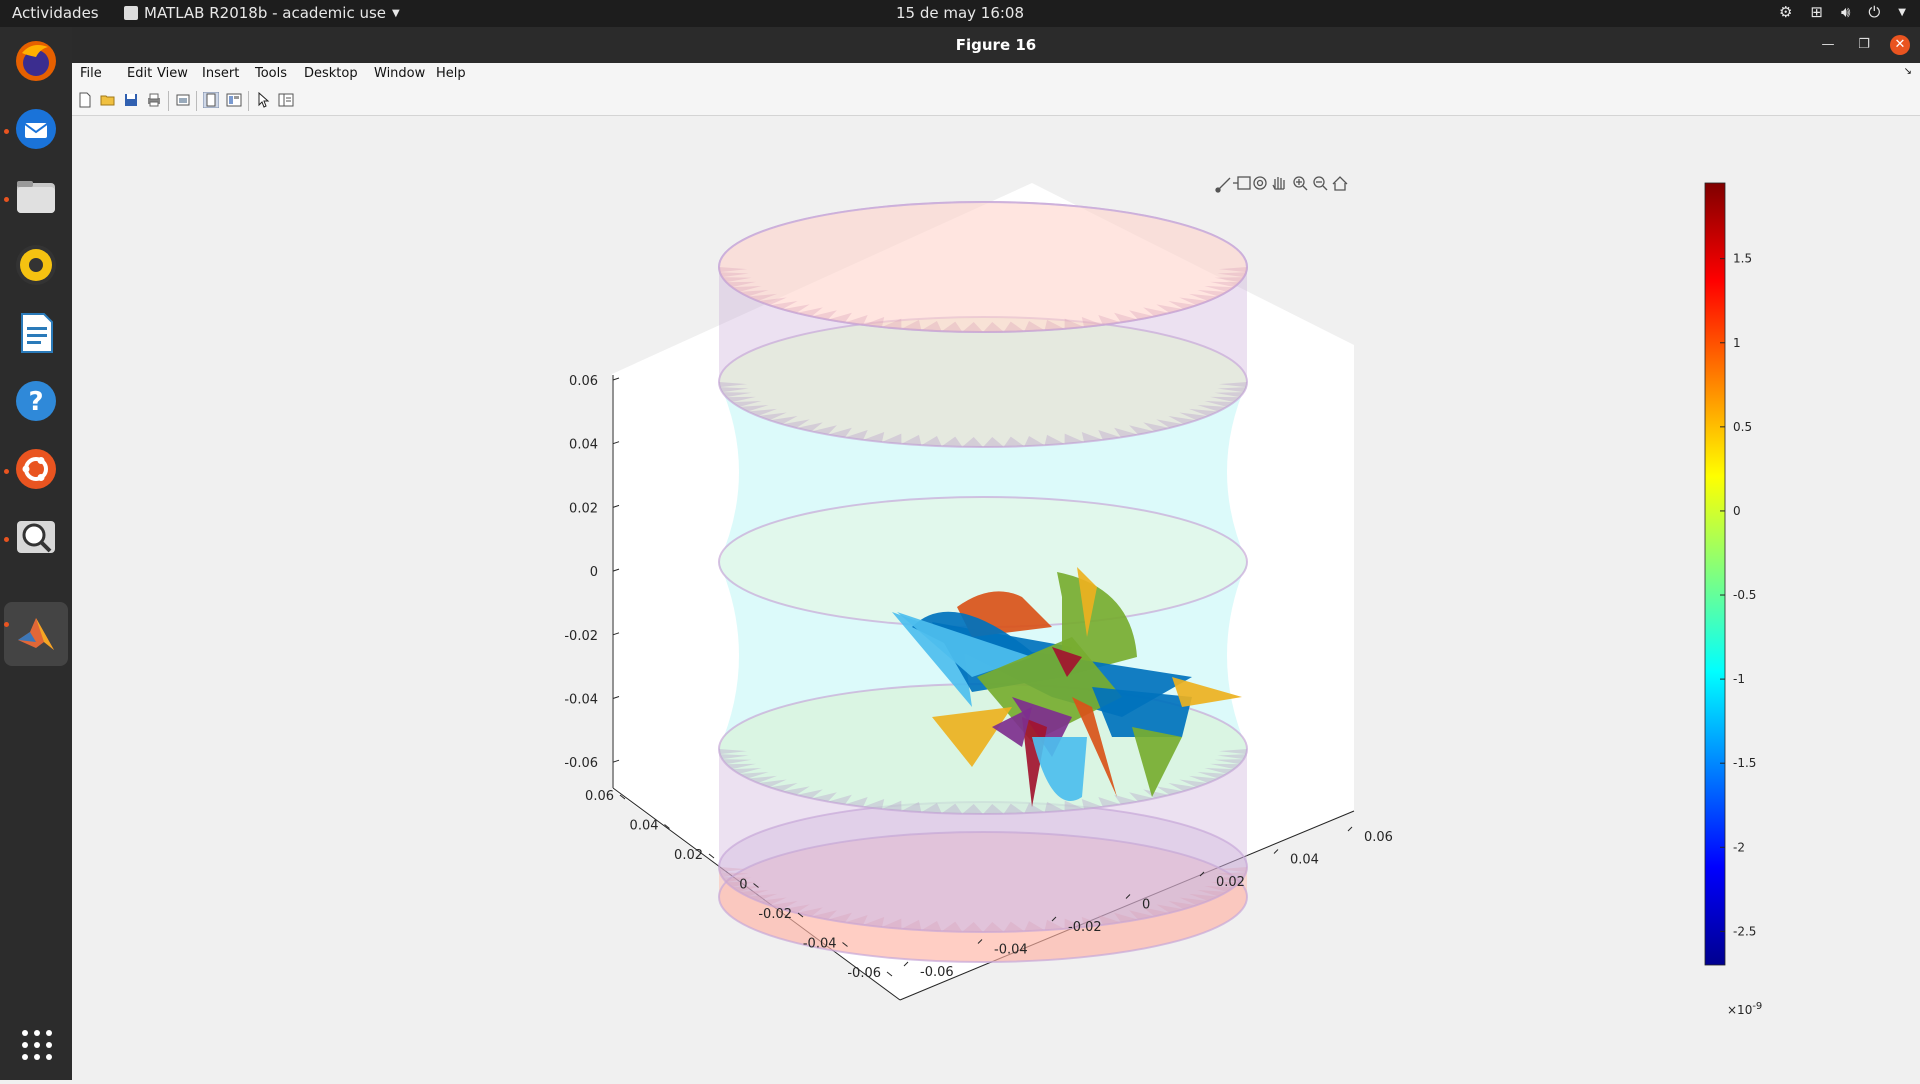  Describe the element at coordinates (263, 100) in the screenshot. I see `edit-plot-icon` at that location.